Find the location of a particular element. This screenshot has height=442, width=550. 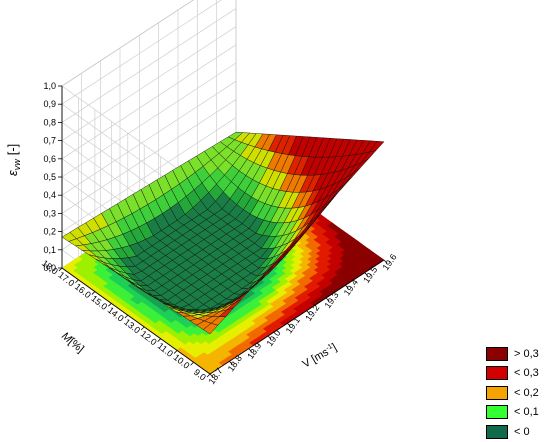

legend-label: < 0,3 is located at coordinates (526, 373).